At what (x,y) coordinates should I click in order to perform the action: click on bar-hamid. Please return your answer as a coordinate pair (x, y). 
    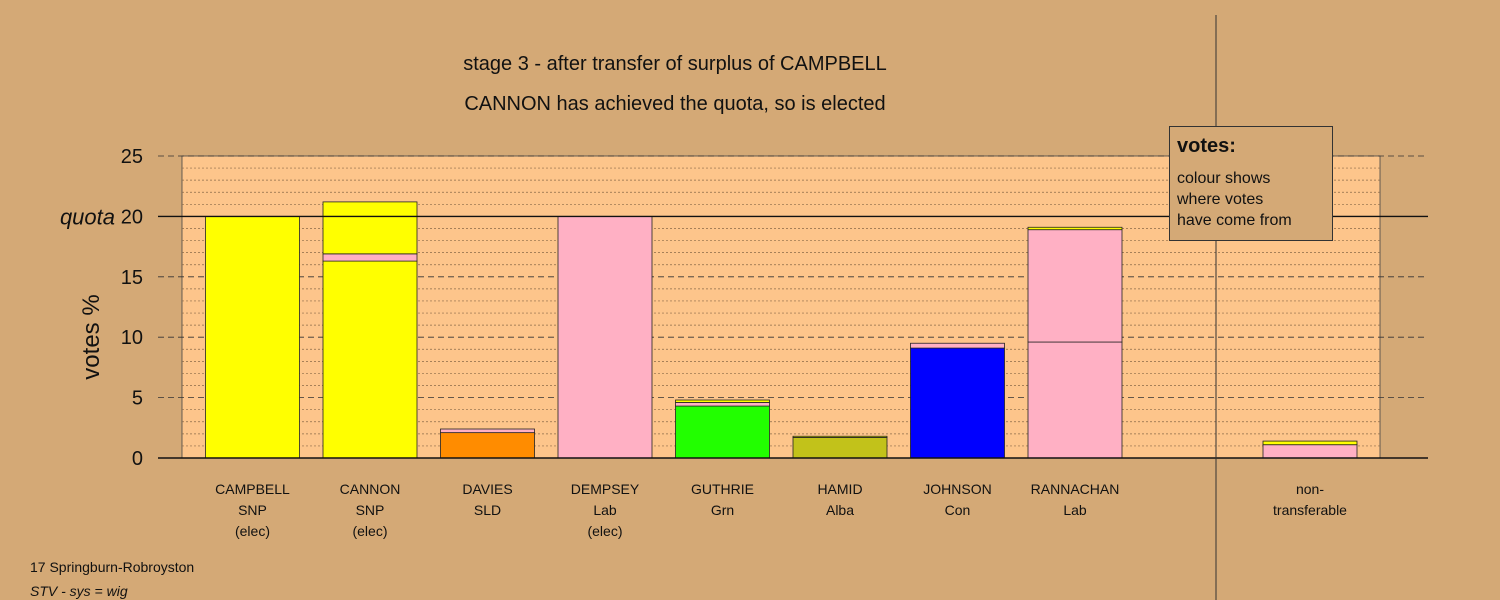
    Looking at the image, I should click on (840, 447).